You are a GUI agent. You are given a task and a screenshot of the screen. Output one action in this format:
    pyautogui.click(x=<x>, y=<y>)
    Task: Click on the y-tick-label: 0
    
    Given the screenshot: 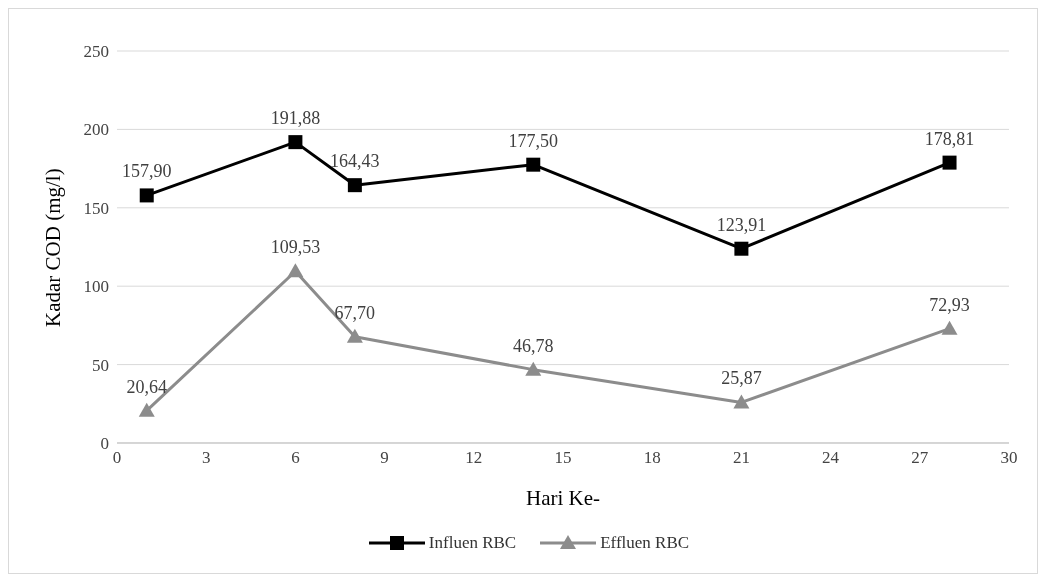 What is the action you would take?
    pyautogui.click(x=104, y=444)
    